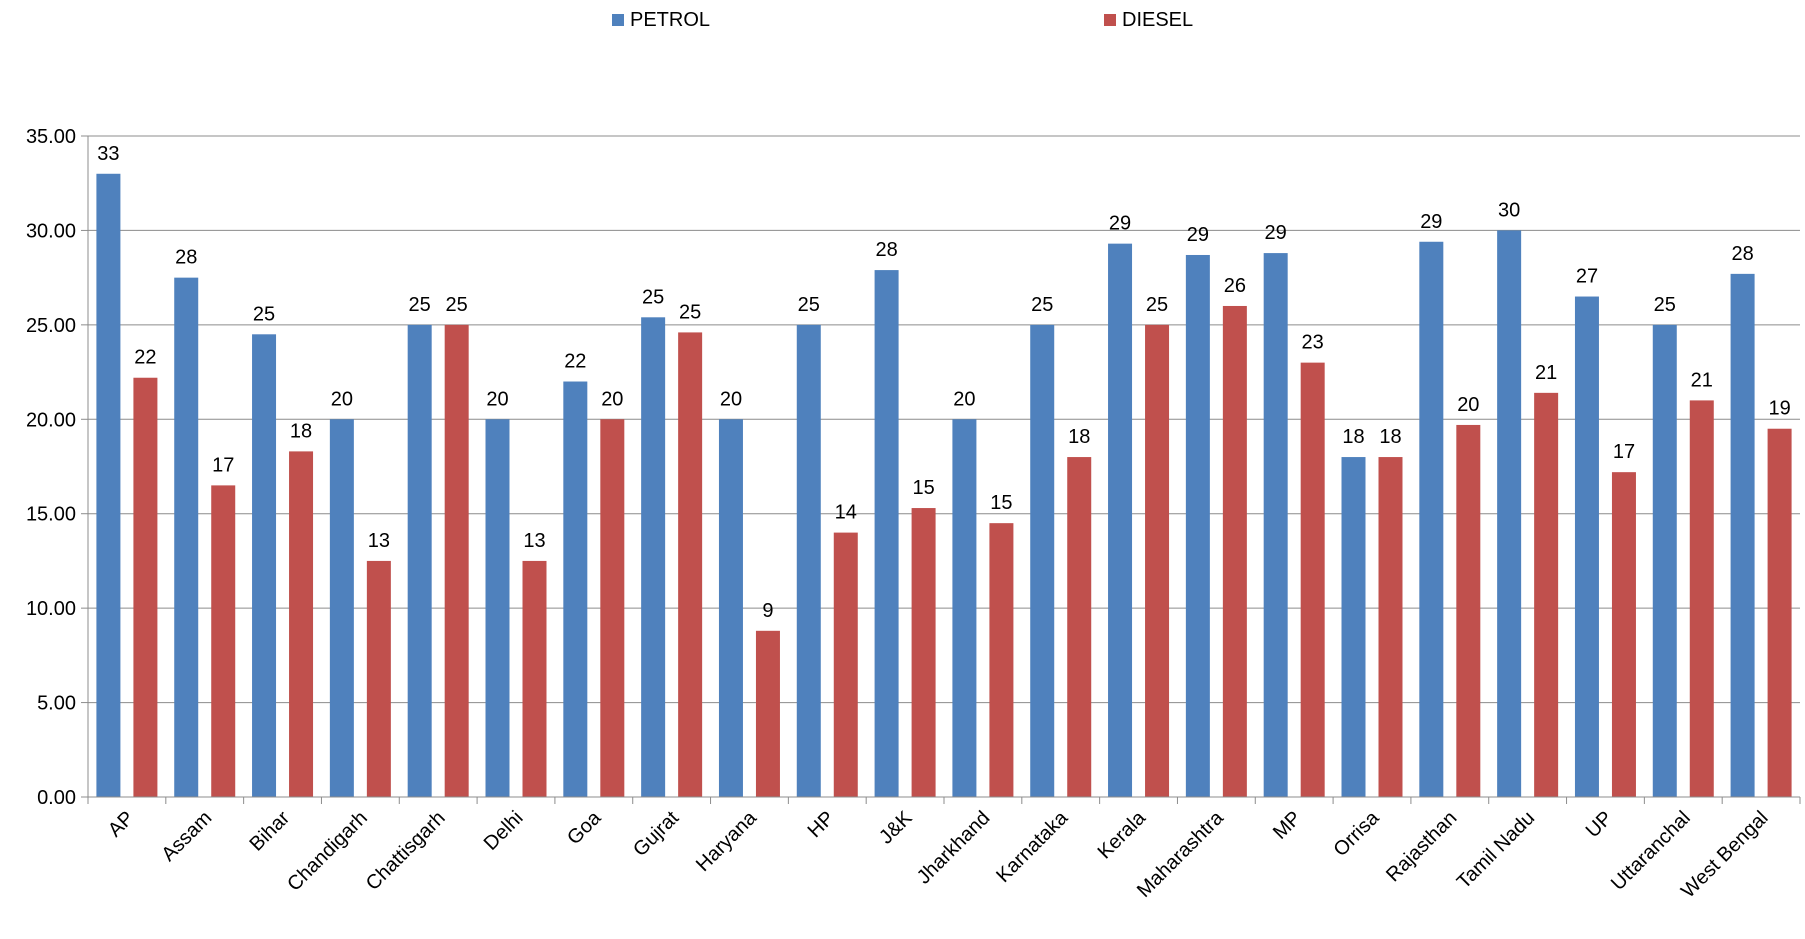 Image resolution: width=1805 pixels, height=939 pixels. I want to click on data-label-diesel: 19, so click(1779, 409).